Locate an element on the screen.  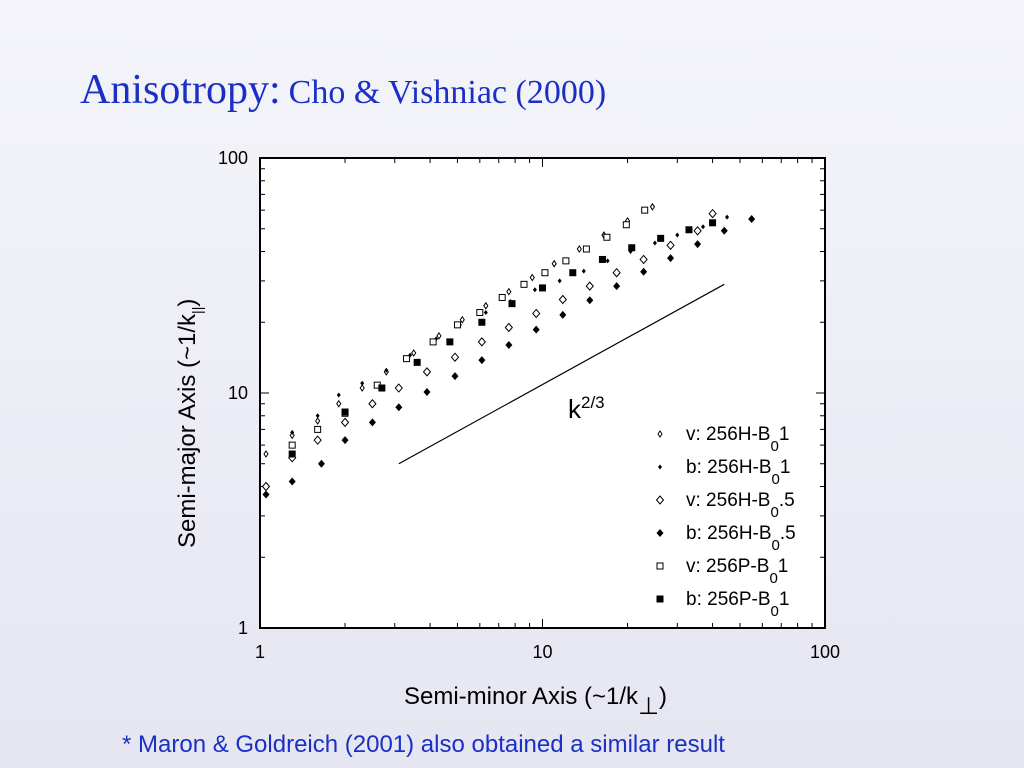
legend-item: v: 256H-B01 is located at coordinates (723, 439).